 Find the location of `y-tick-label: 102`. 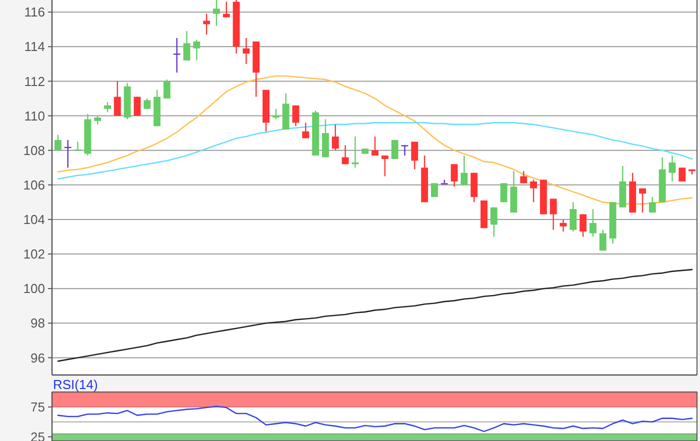

y-tick-label: 102 is located at coordinates (34, 254).